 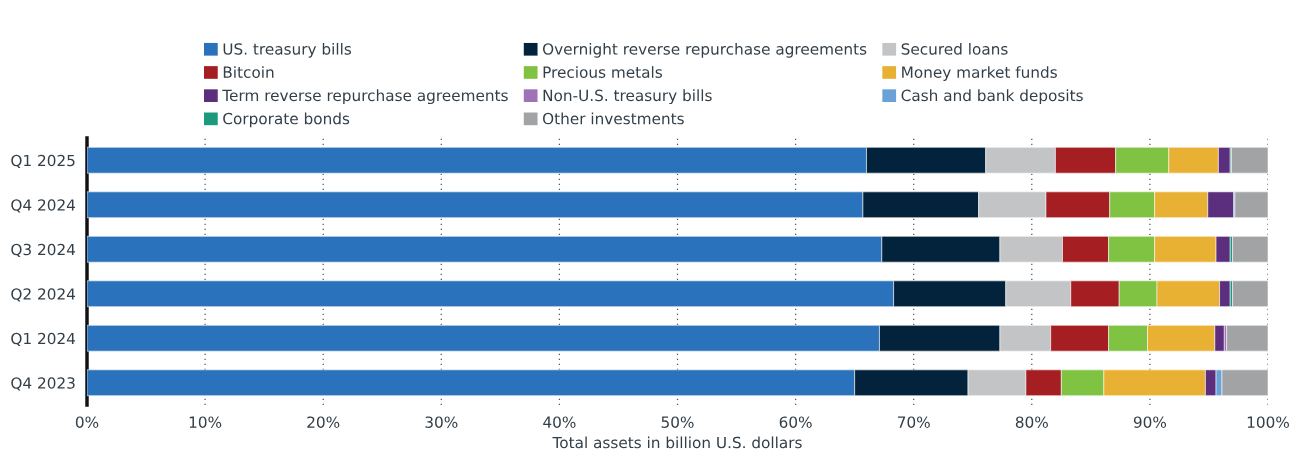 What do you see at coordinates (979, 73) in the screenshot?
I see `legend-label: Money market funds` at bounding box center [979, 73].